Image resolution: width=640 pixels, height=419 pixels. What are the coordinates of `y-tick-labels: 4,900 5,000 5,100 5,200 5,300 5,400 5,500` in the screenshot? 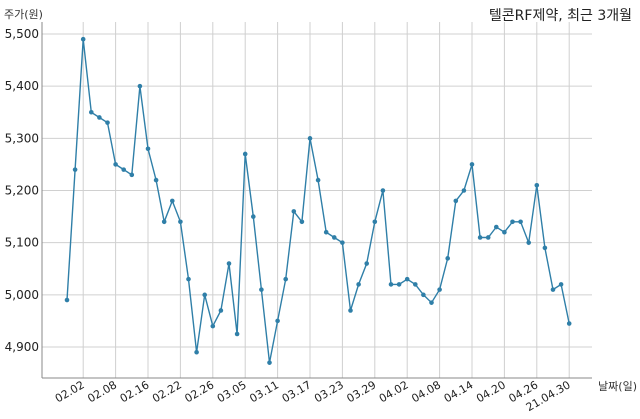 It's located at (22, 190).